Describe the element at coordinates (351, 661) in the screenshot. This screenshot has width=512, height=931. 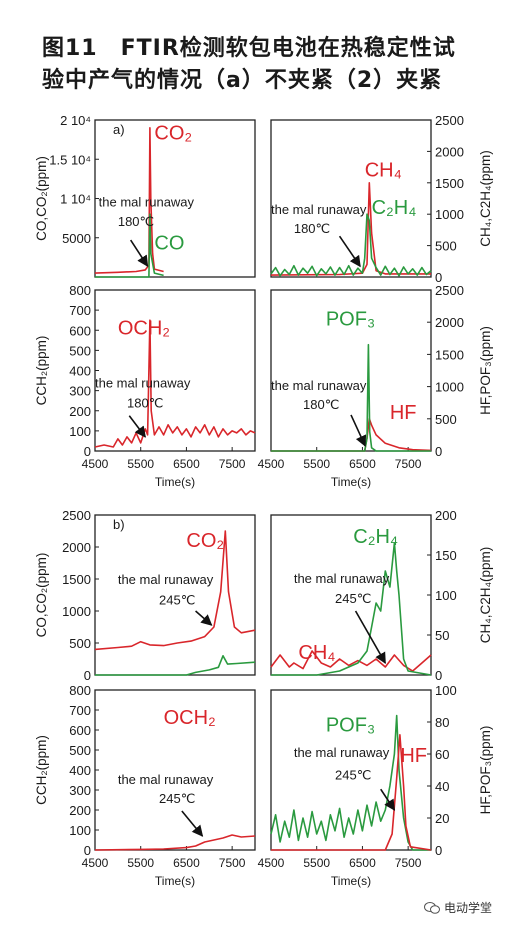
I see `series-line-ch4` at that location.